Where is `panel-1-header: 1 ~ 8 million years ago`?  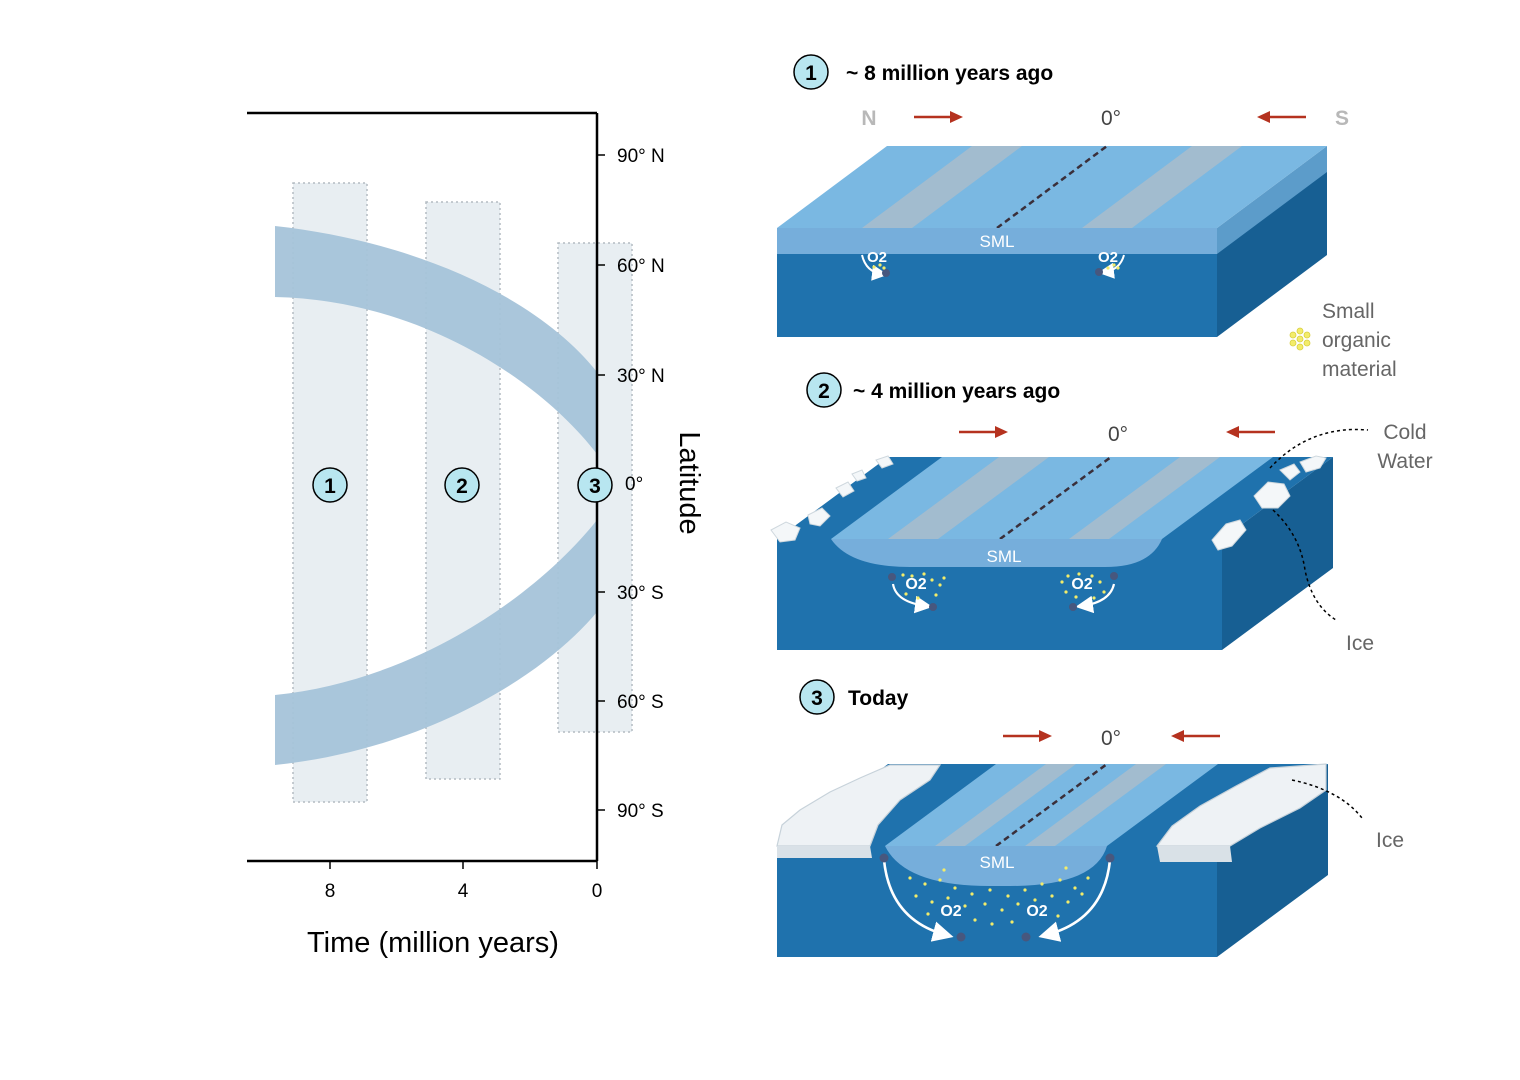 panel-1-header: 1 ~ 8 million years ago is located at coordinates (923, 72).